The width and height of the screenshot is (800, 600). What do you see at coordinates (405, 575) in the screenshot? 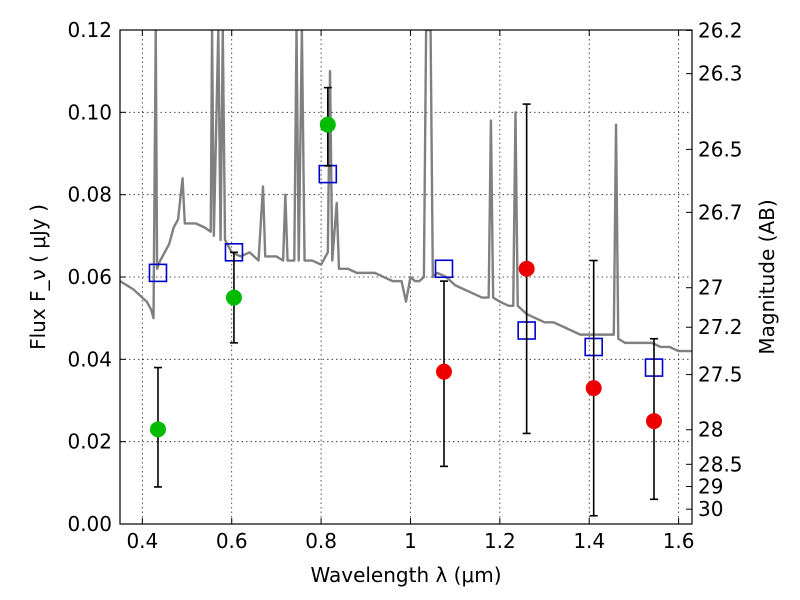
I see `x-axis-label: Wavelength λ (μm)` at bounding box center [405, 575].